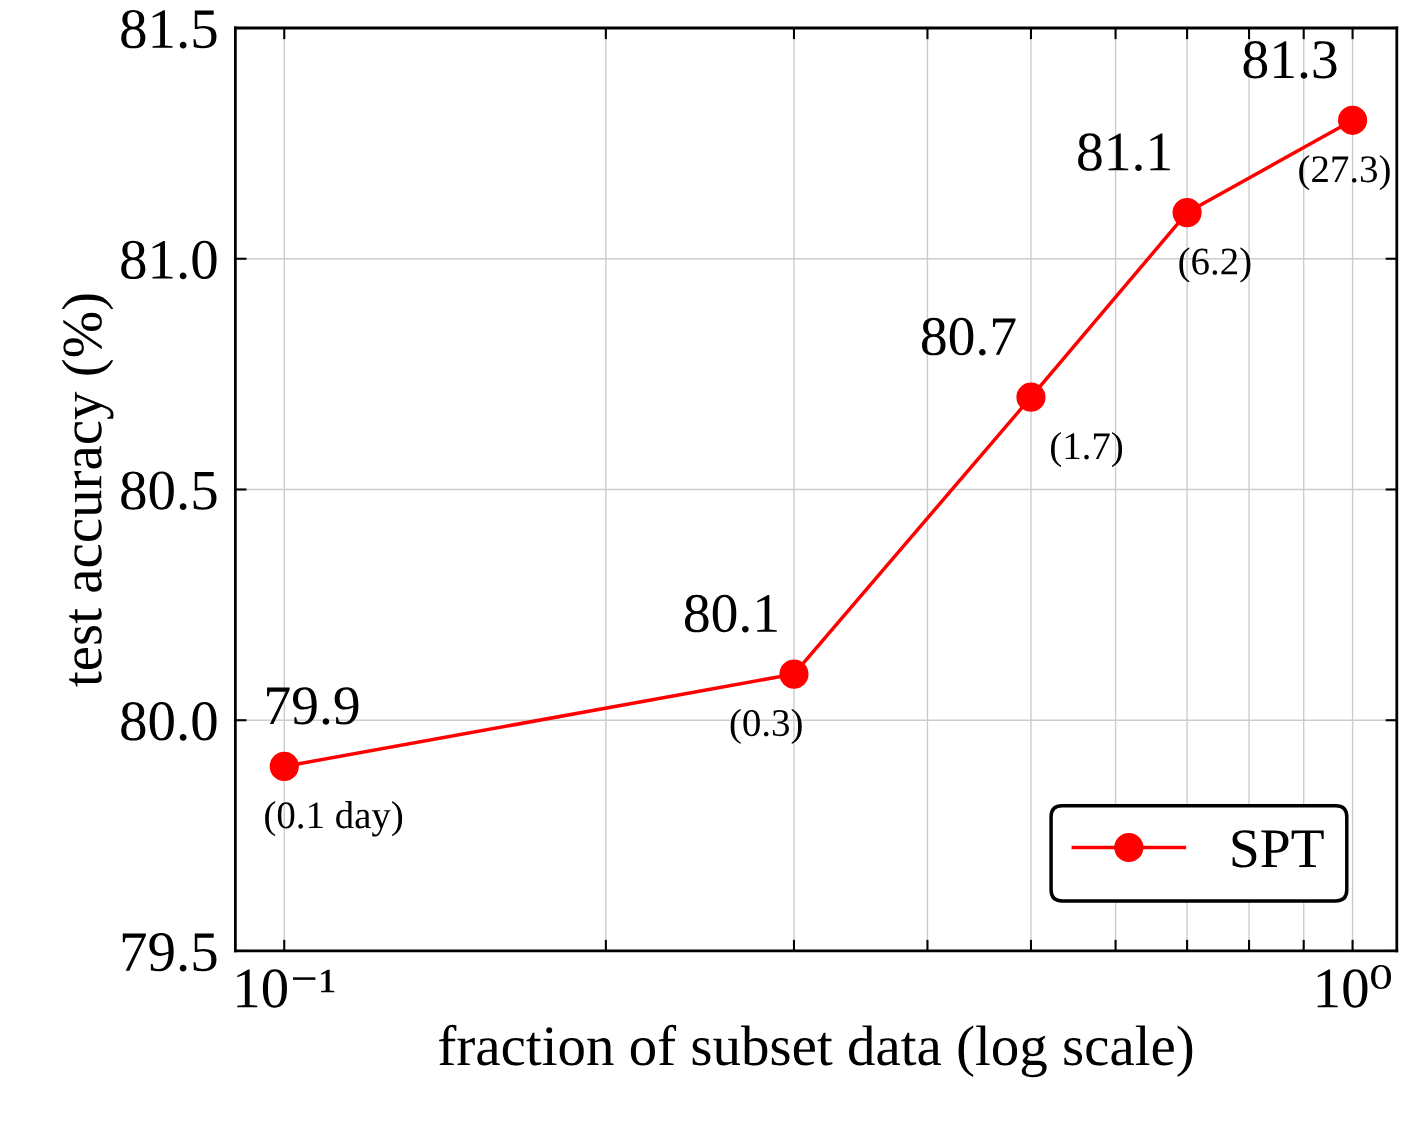 The width and height of the screenshot is (1401, 1143). Describe the element at coordinates (1290, 59) in the screenshot. I see `data-label: 81.3` at that location.